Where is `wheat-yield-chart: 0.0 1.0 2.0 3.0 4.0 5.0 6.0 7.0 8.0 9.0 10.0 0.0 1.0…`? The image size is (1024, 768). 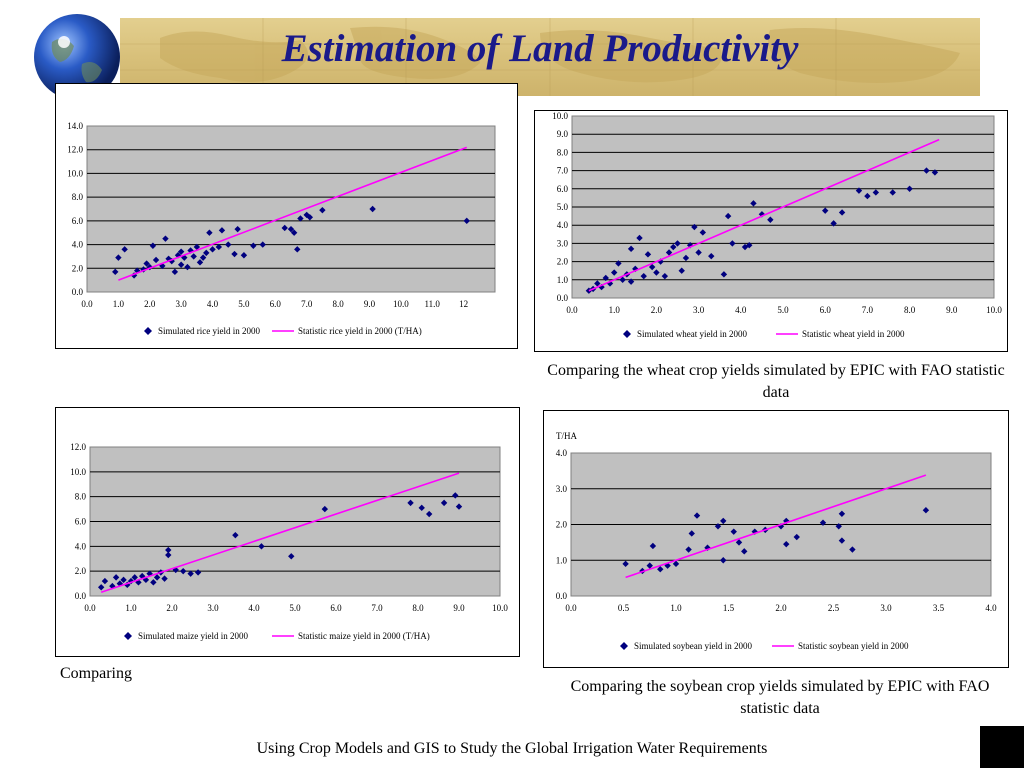
wheat-yield-chart: 0.0 1.0 2.0 3.0 4.0 5.0 6.0 7.0 8.0 9.0 10.0 0.0 1.0… is located at coordinates (777, 225).